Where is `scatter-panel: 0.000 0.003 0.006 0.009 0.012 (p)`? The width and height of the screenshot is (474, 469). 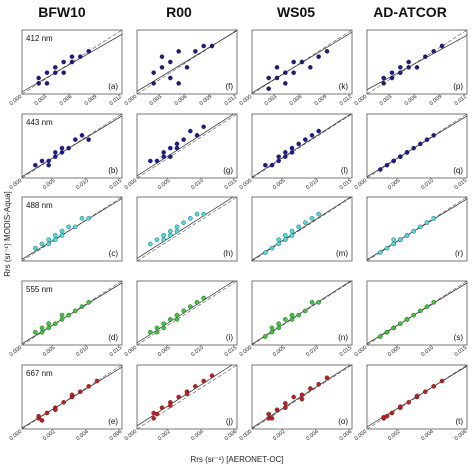
scatter-panel: 0.000 0.003 0.006 0.009 0.012 (p) is located at coordinates (411, 68).